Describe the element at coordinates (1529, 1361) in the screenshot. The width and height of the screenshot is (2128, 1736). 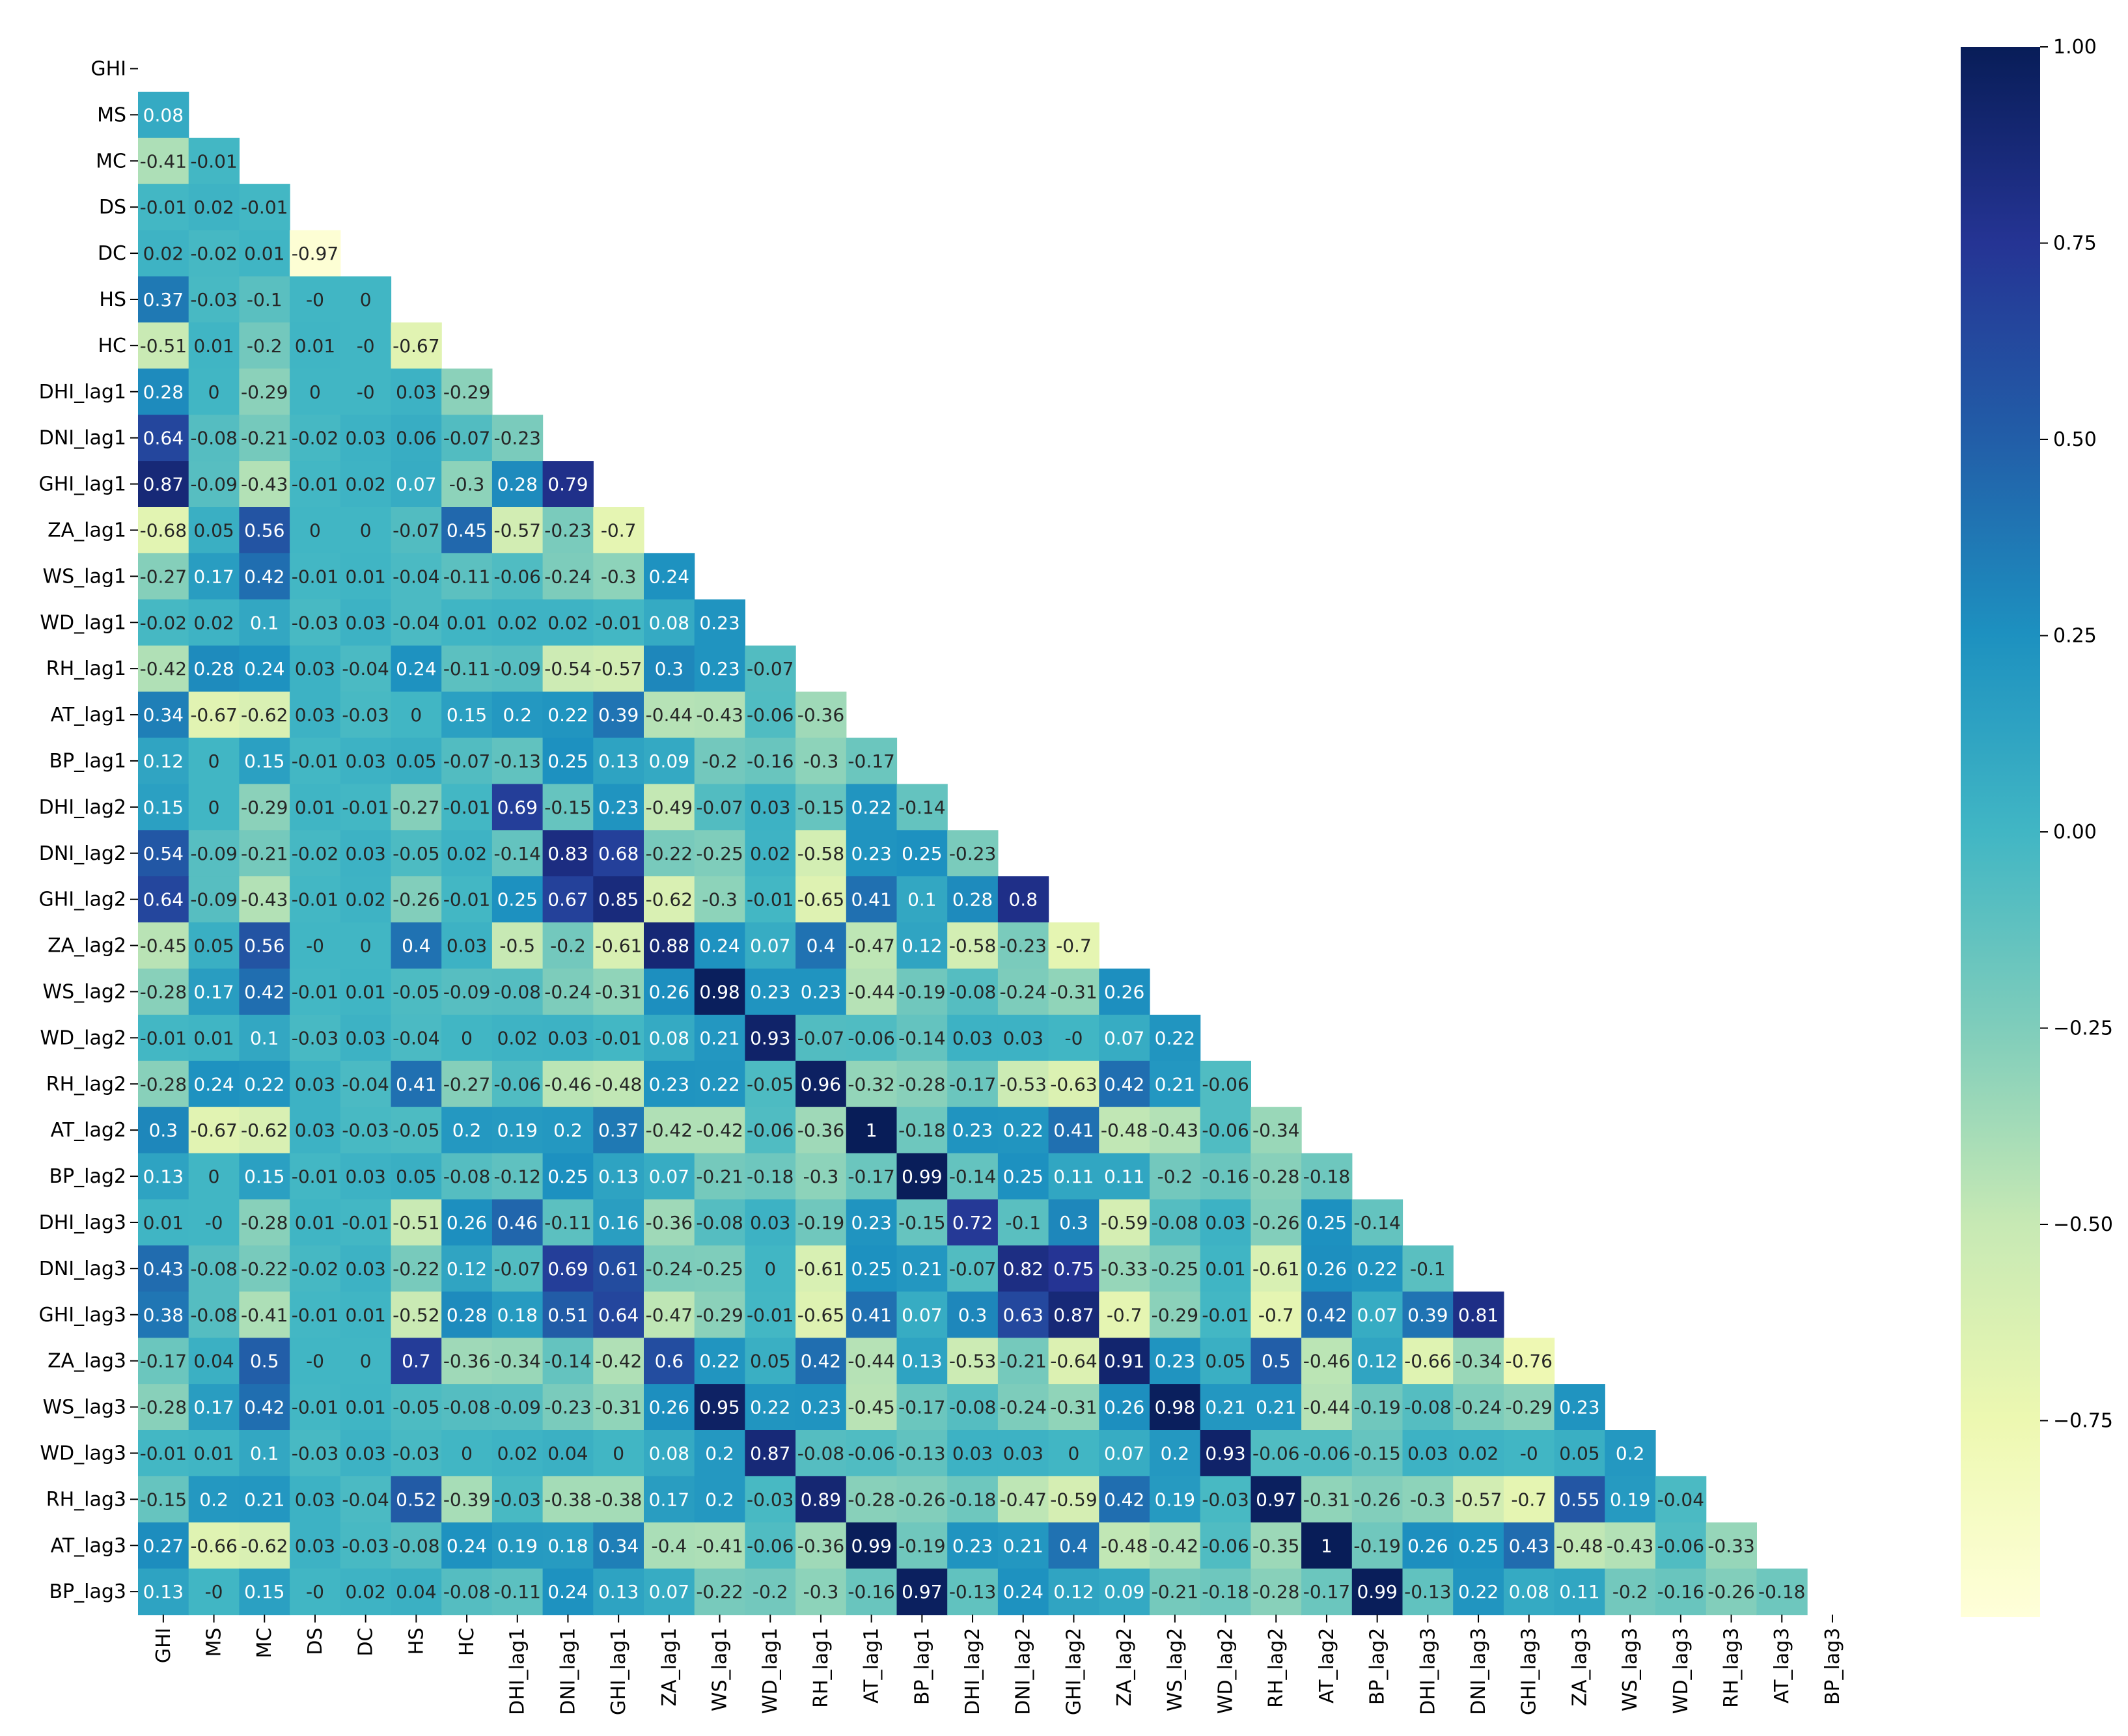
I see `cell-value-label: -0.76` at that location.